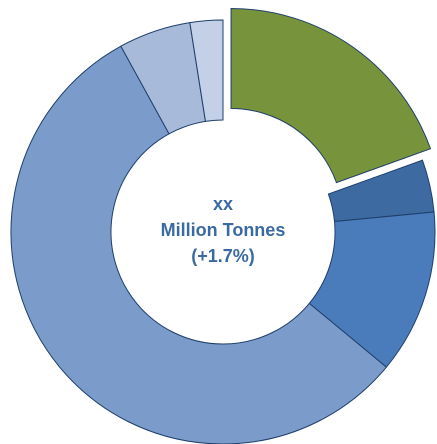  What do you see at coordinates (223, 230) in the screenshot?
I see `center-label-line-2: Million Tonnes` at bounding box center [223, 230].